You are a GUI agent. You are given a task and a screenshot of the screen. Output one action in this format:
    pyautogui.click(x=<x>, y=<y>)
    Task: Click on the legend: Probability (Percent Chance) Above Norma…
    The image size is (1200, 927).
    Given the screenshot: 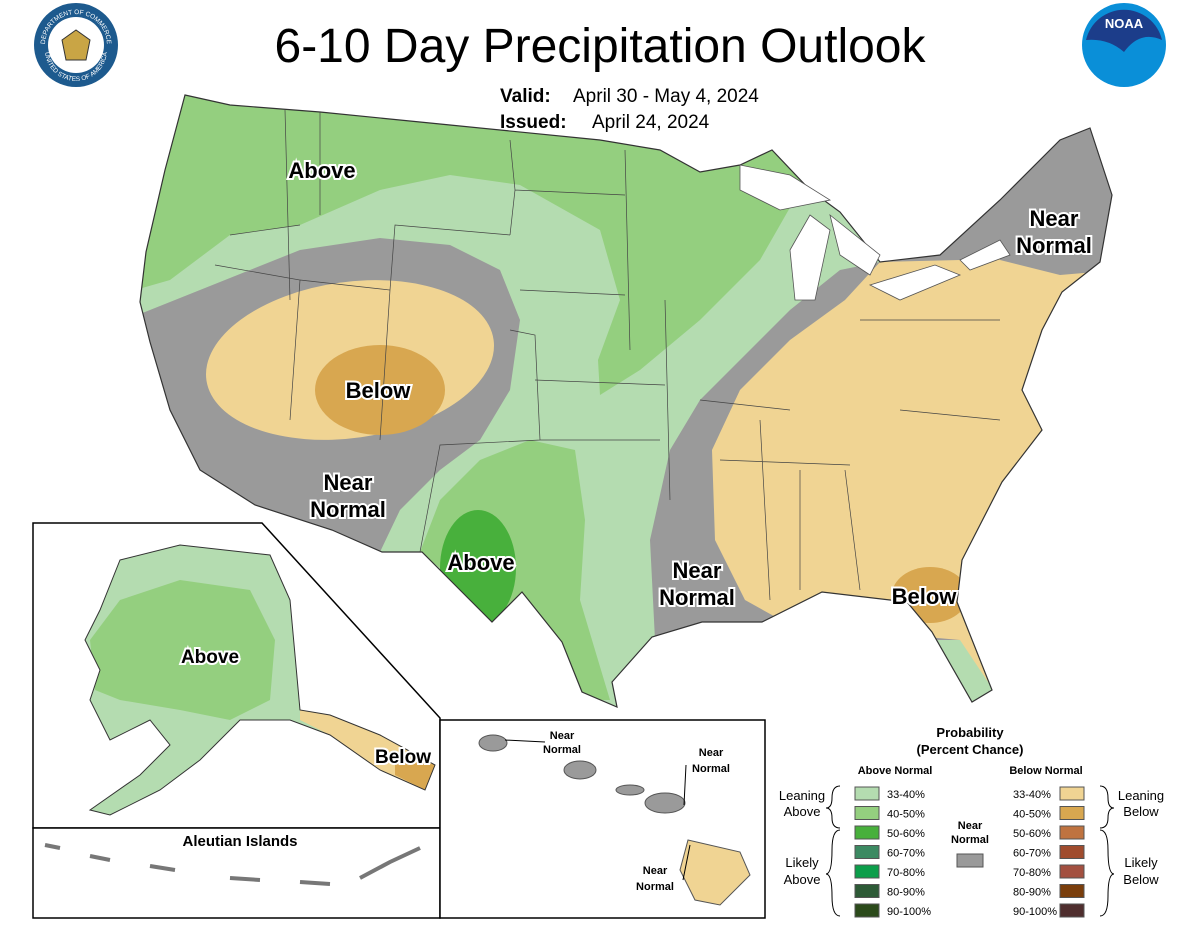 What is the action you would take?
    pyautogui.click(x=971, y=821)
    